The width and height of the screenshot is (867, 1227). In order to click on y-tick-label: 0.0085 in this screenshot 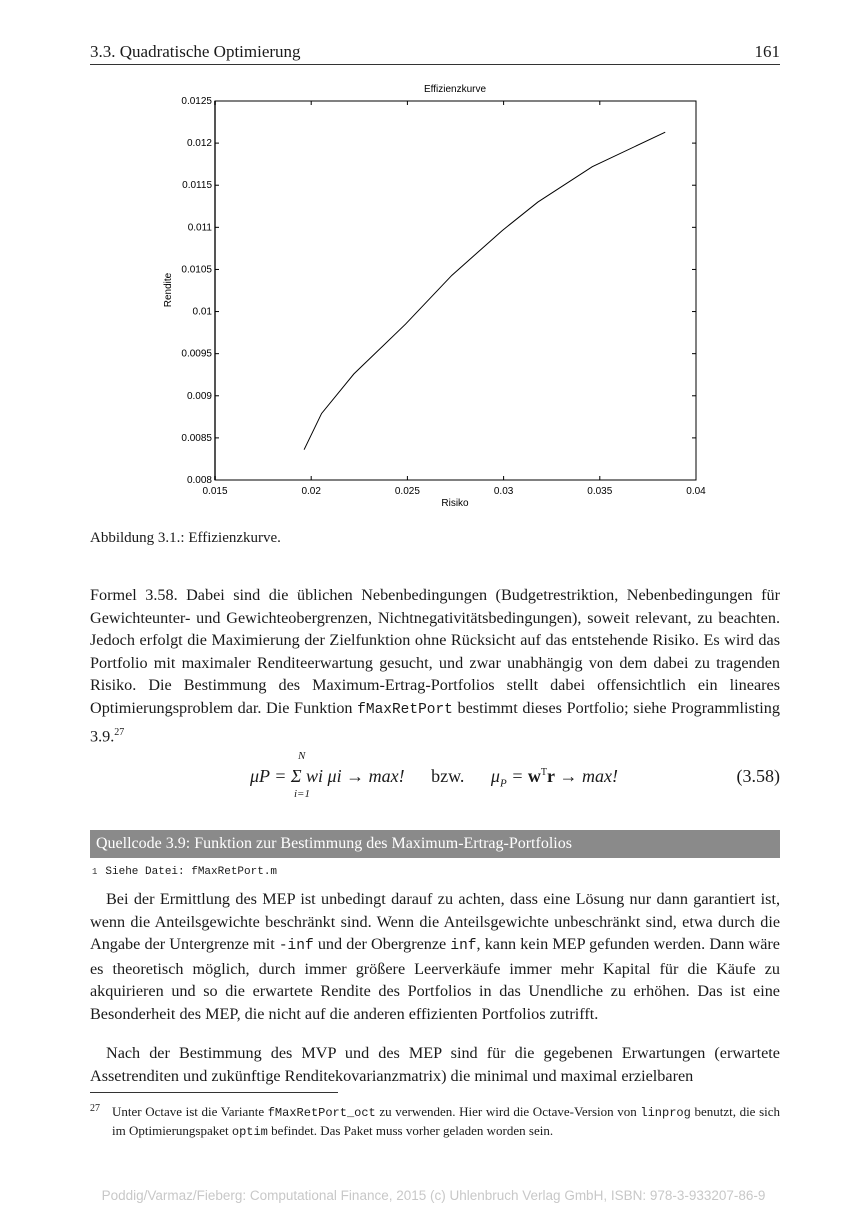, I will do `click(196, 438)`.